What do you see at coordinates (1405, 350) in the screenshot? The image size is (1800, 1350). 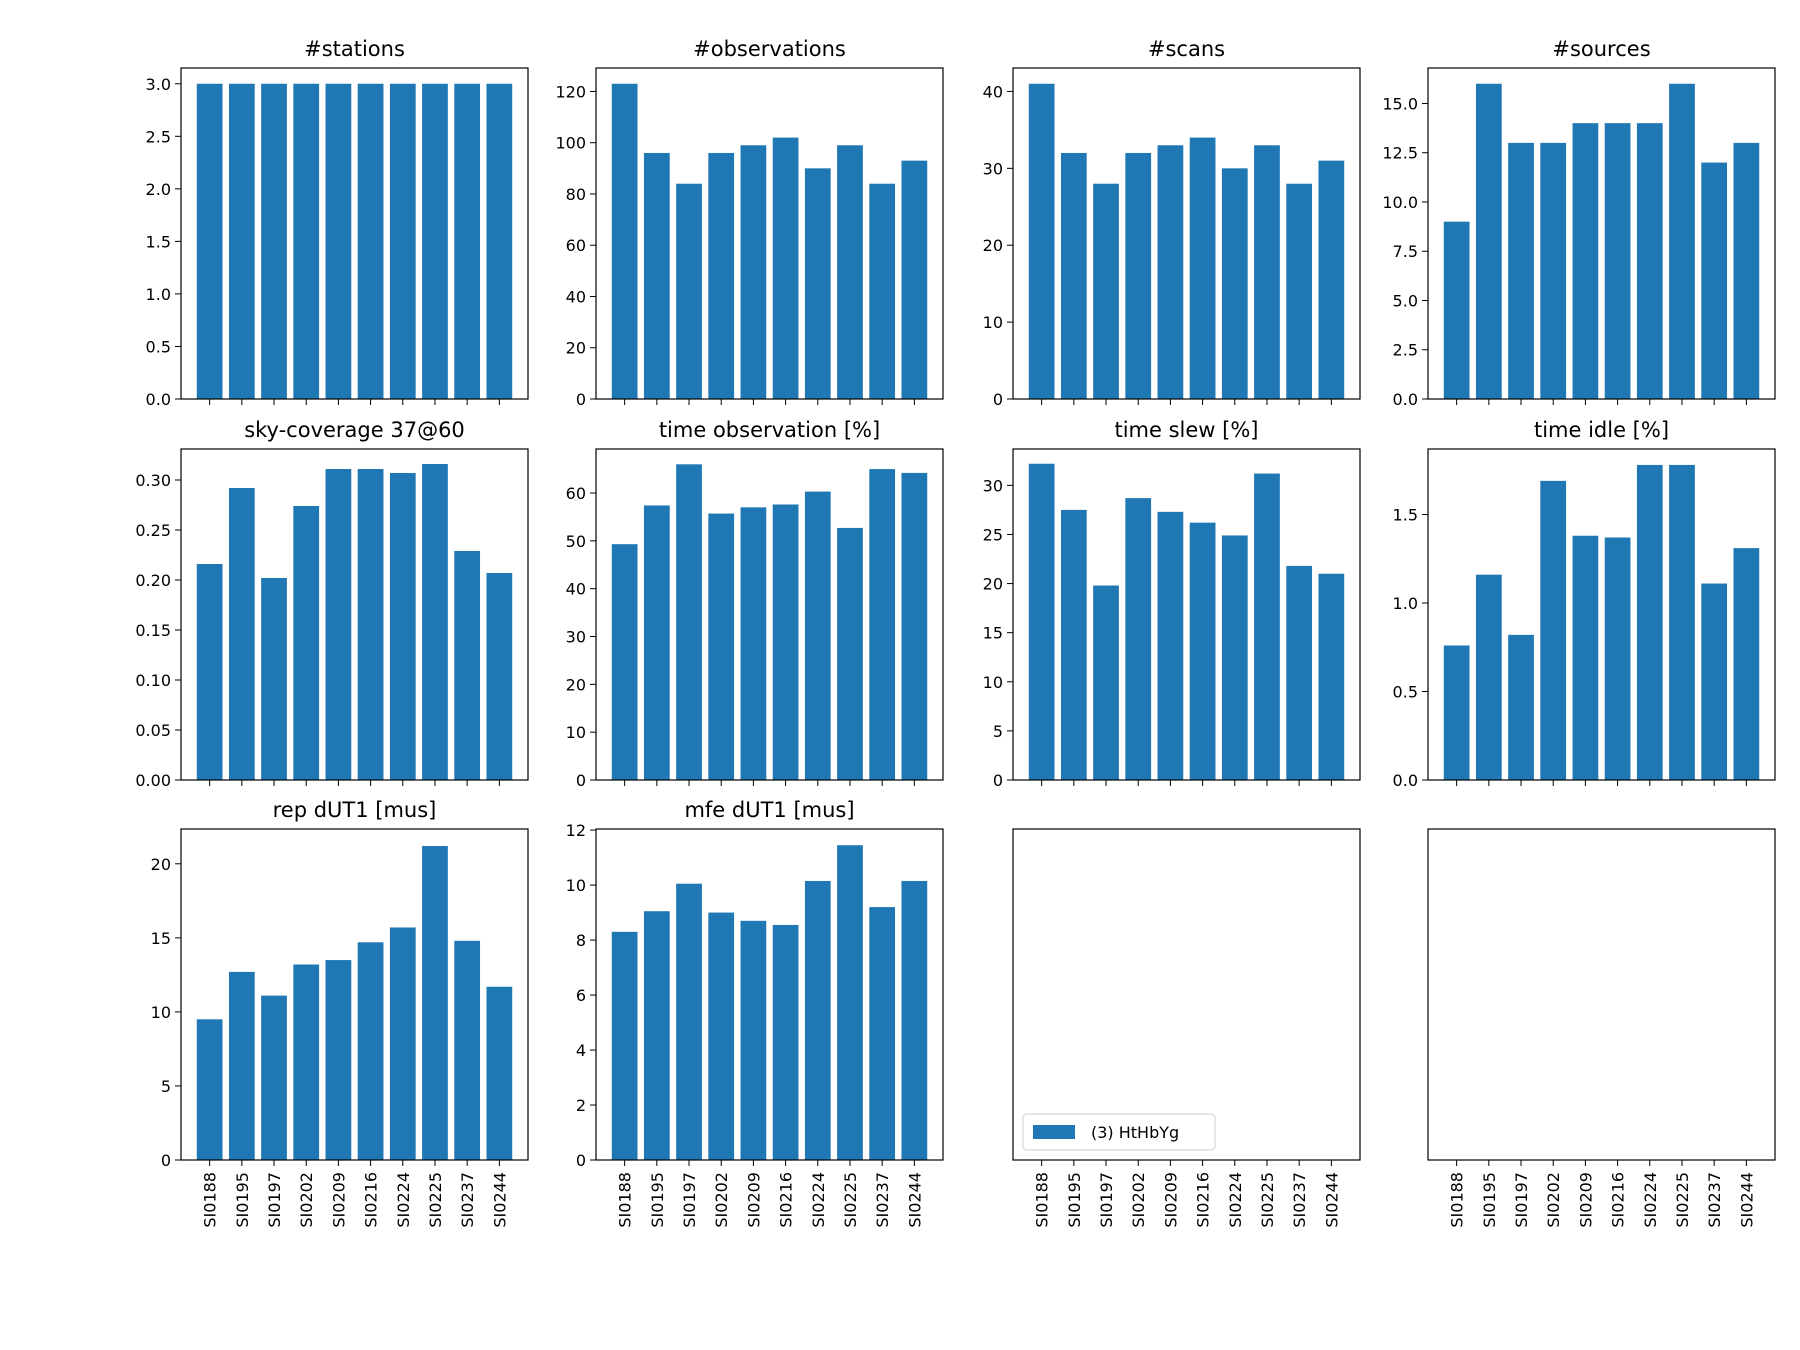 I see `y-tick-label: 2.5` at bounding box center [1405, 350].